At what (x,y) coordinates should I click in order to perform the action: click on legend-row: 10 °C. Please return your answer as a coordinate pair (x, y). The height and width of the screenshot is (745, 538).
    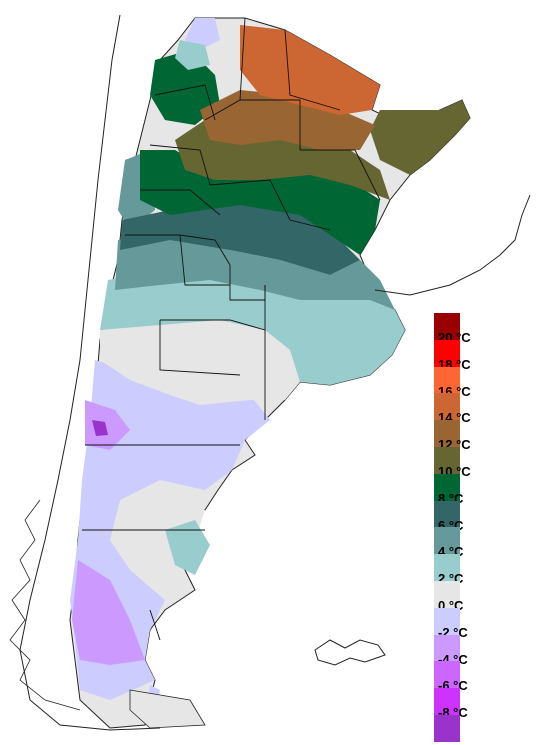
    Looking at the image, I should click on (484, 462).